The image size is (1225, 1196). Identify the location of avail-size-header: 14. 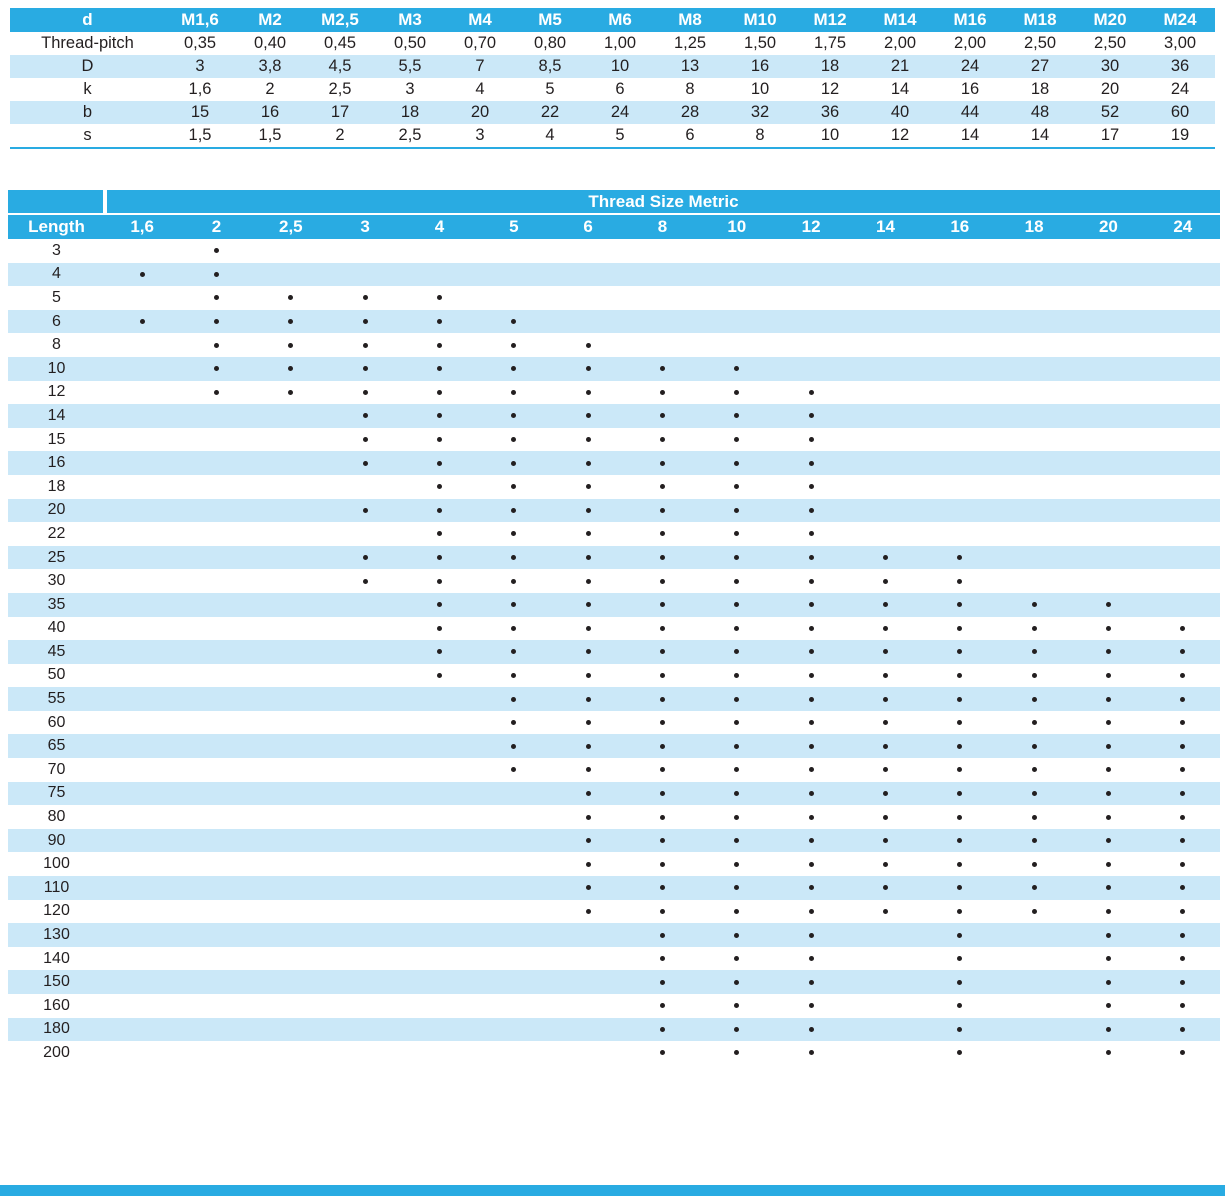
(885, 226).